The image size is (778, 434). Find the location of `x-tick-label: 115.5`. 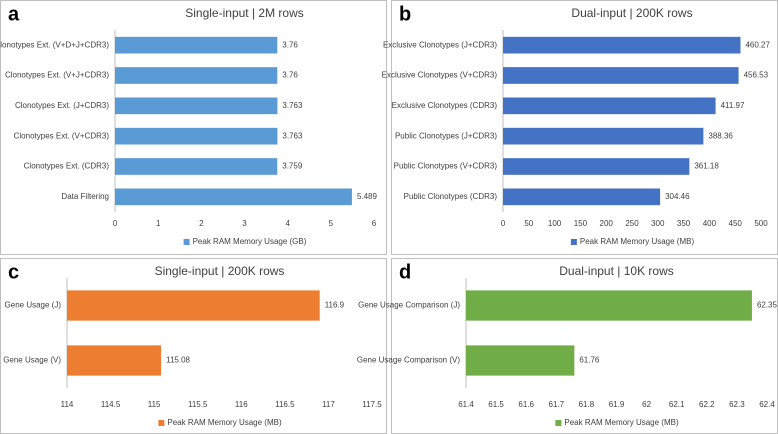

x-tick-label: 115.5 is located at coordinates (198, 404).